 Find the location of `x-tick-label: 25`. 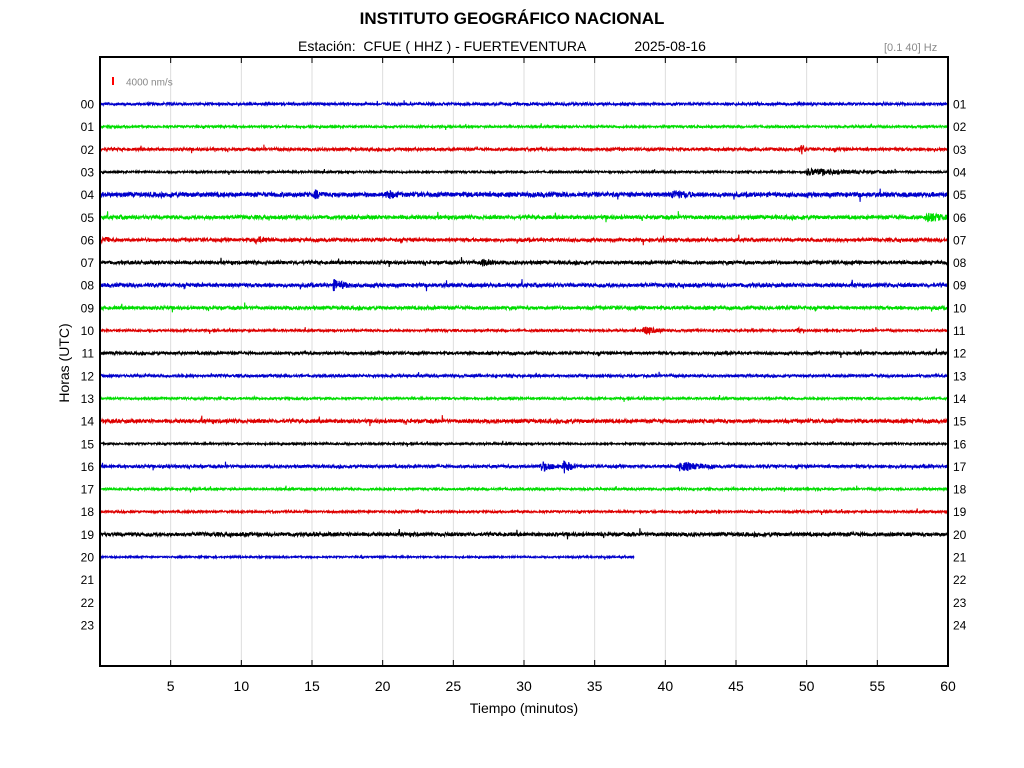

x-tick-label: 25 is located at coordinates (454, 686).